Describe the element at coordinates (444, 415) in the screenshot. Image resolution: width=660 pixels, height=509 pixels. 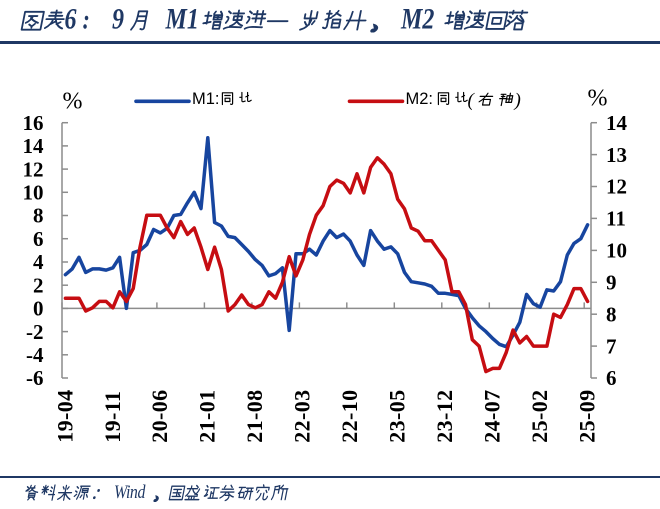
I see `svg-text: 23-12` at that location.